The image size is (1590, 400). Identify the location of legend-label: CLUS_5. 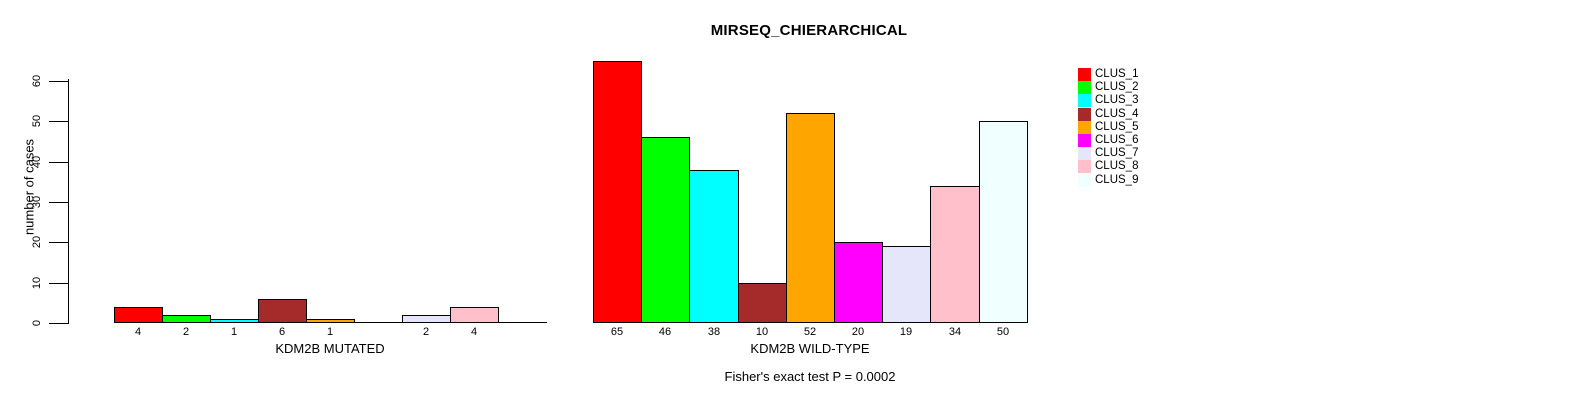
(1117, 126).